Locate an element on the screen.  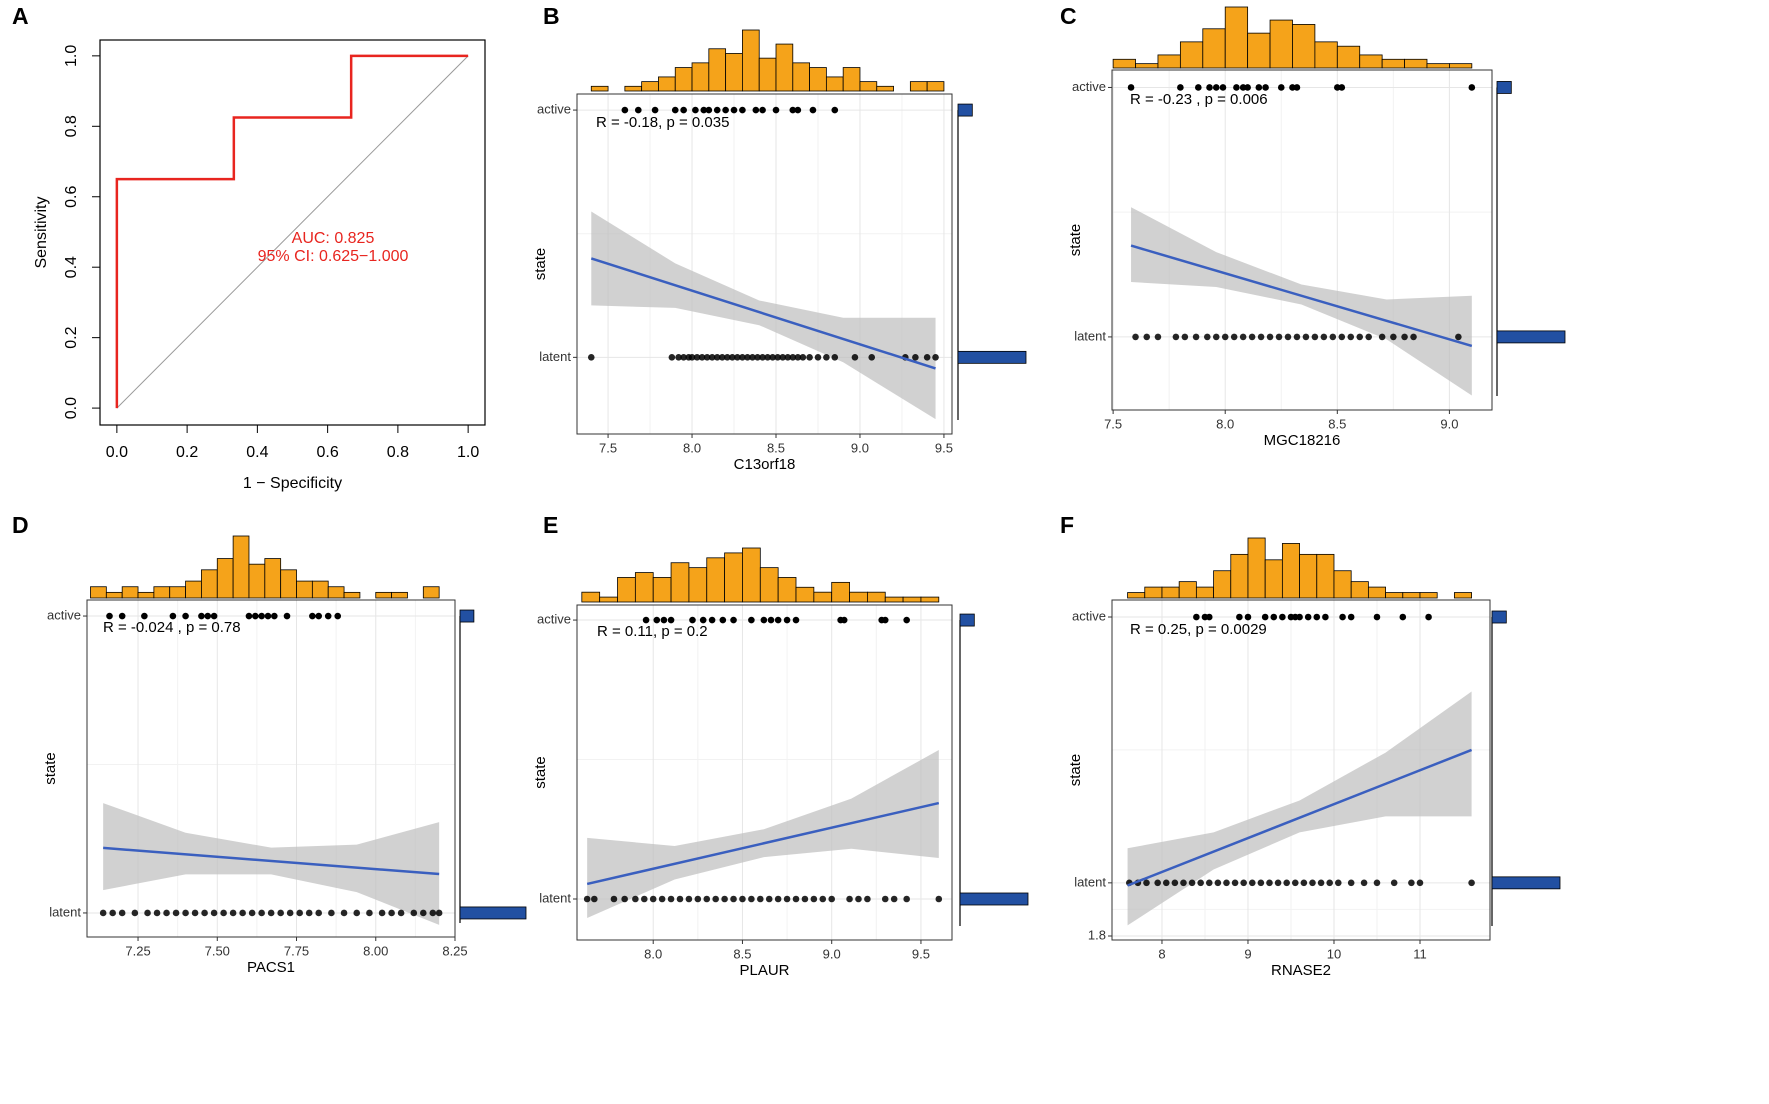
annotation: R = -0.18, p = 0.035 is located at coordinates (662, 122).